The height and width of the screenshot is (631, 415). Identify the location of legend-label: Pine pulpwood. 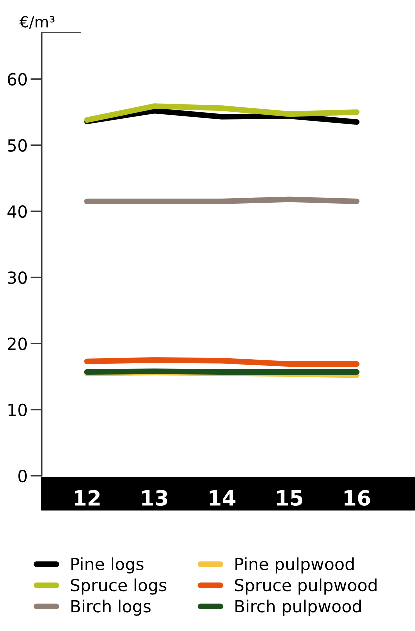
(295, 566).